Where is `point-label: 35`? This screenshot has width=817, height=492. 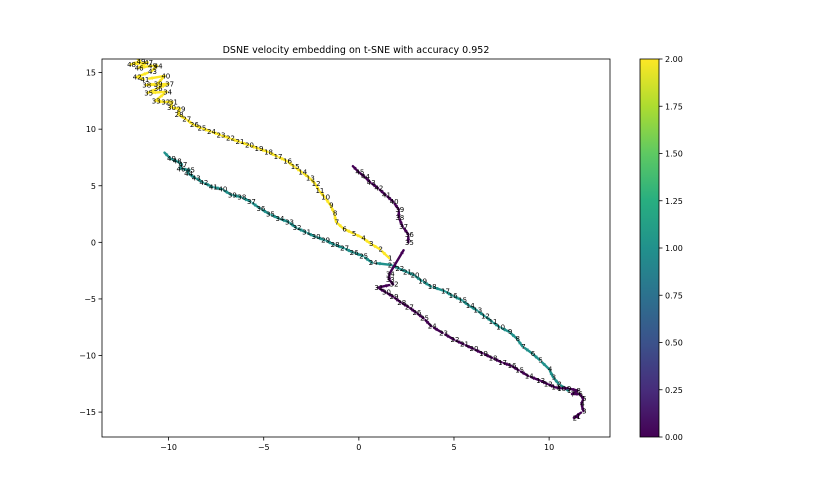
point-label: 35 is located at coordinates (409, 243).